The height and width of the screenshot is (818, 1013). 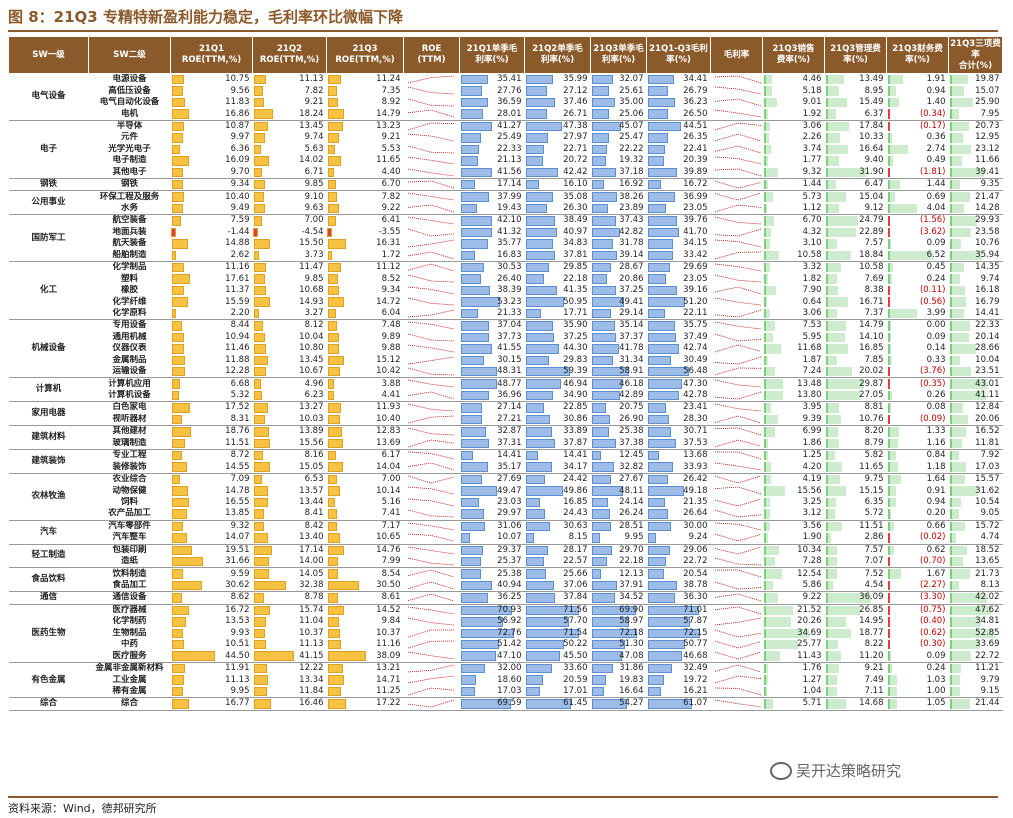 I want to click on value-text: 22.72, so click(x=987, y=655).